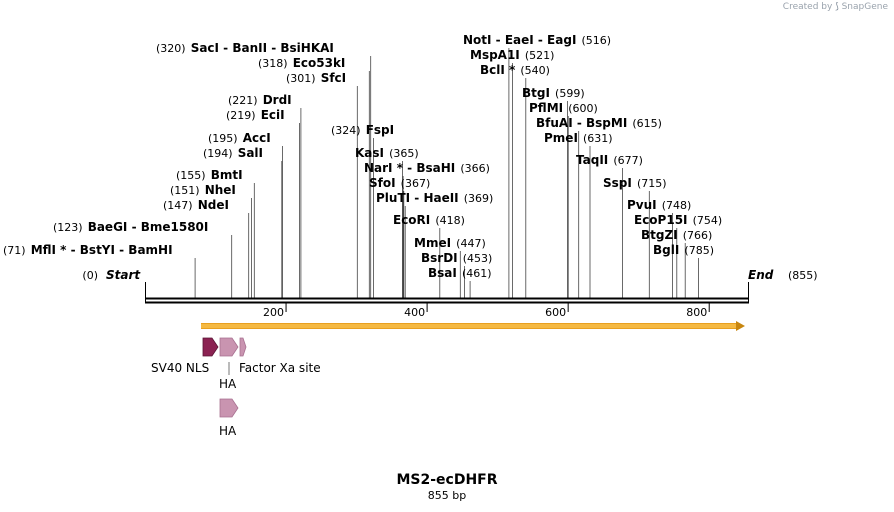 The width and height of the screenshot is (894, 512). I want to click on site-label-540: BclI * (540), so click(515, 68).